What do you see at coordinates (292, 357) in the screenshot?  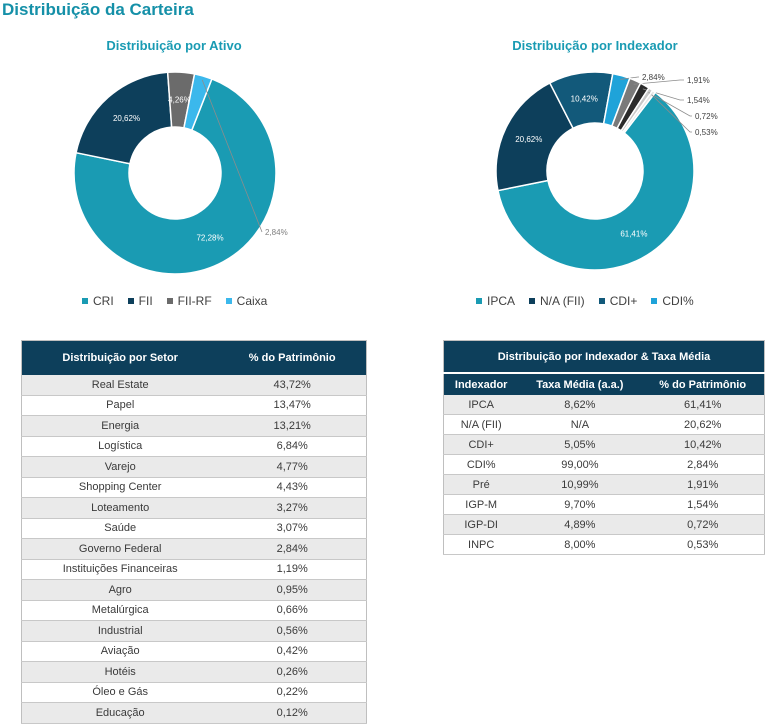 I see `percent-column-header: % do Patrimônio` at bounding box center [292, 357].